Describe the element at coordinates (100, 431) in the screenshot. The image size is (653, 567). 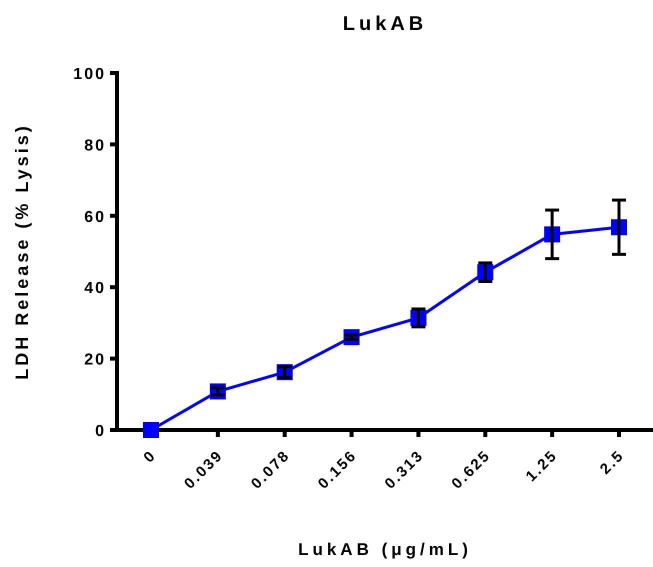
I see `y-tick-label: 0` at that location.